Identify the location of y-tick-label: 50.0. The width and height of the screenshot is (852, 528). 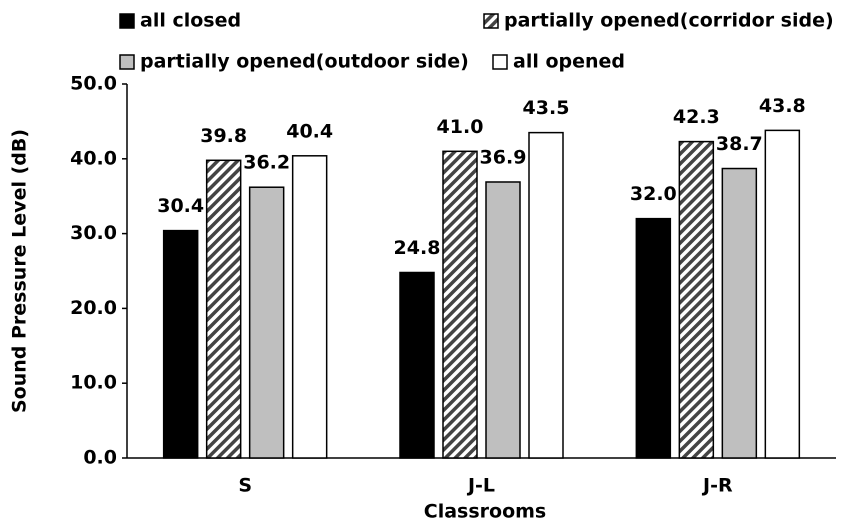
(93, 84).